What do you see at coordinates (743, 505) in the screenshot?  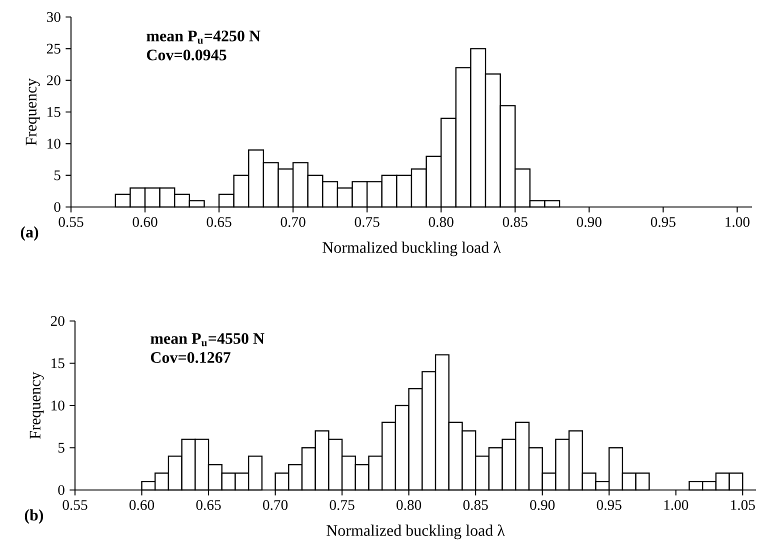 I see `x-tick-label: 1.05` at bounding box center [743, 505].